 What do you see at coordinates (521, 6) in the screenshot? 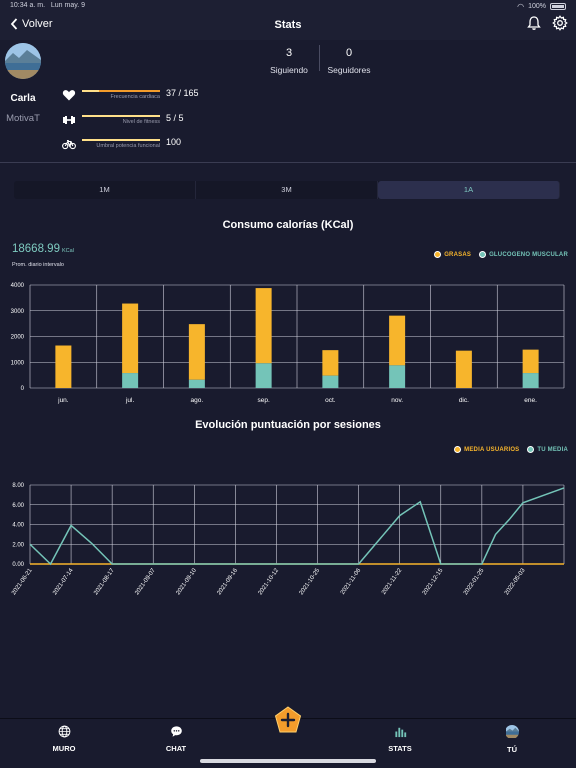
I see `wifi-icon: ◠` at bounding box center [521, 6].